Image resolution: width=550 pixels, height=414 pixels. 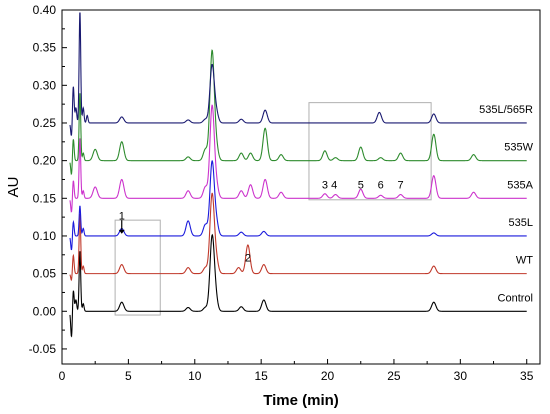 What do you see at coordinates (518, 148) in the screenshot?
I see `series-label: 535W` at bounding box center [518, 148].